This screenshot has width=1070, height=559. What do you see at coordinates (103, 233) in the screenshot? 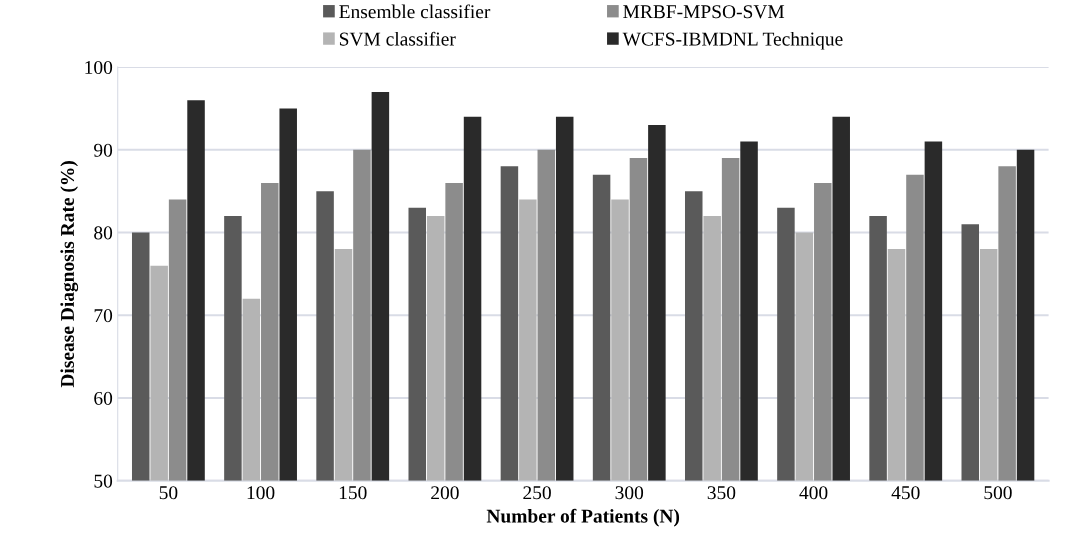
I see `y-tick-label: 80` at bounding box center [103, 233].